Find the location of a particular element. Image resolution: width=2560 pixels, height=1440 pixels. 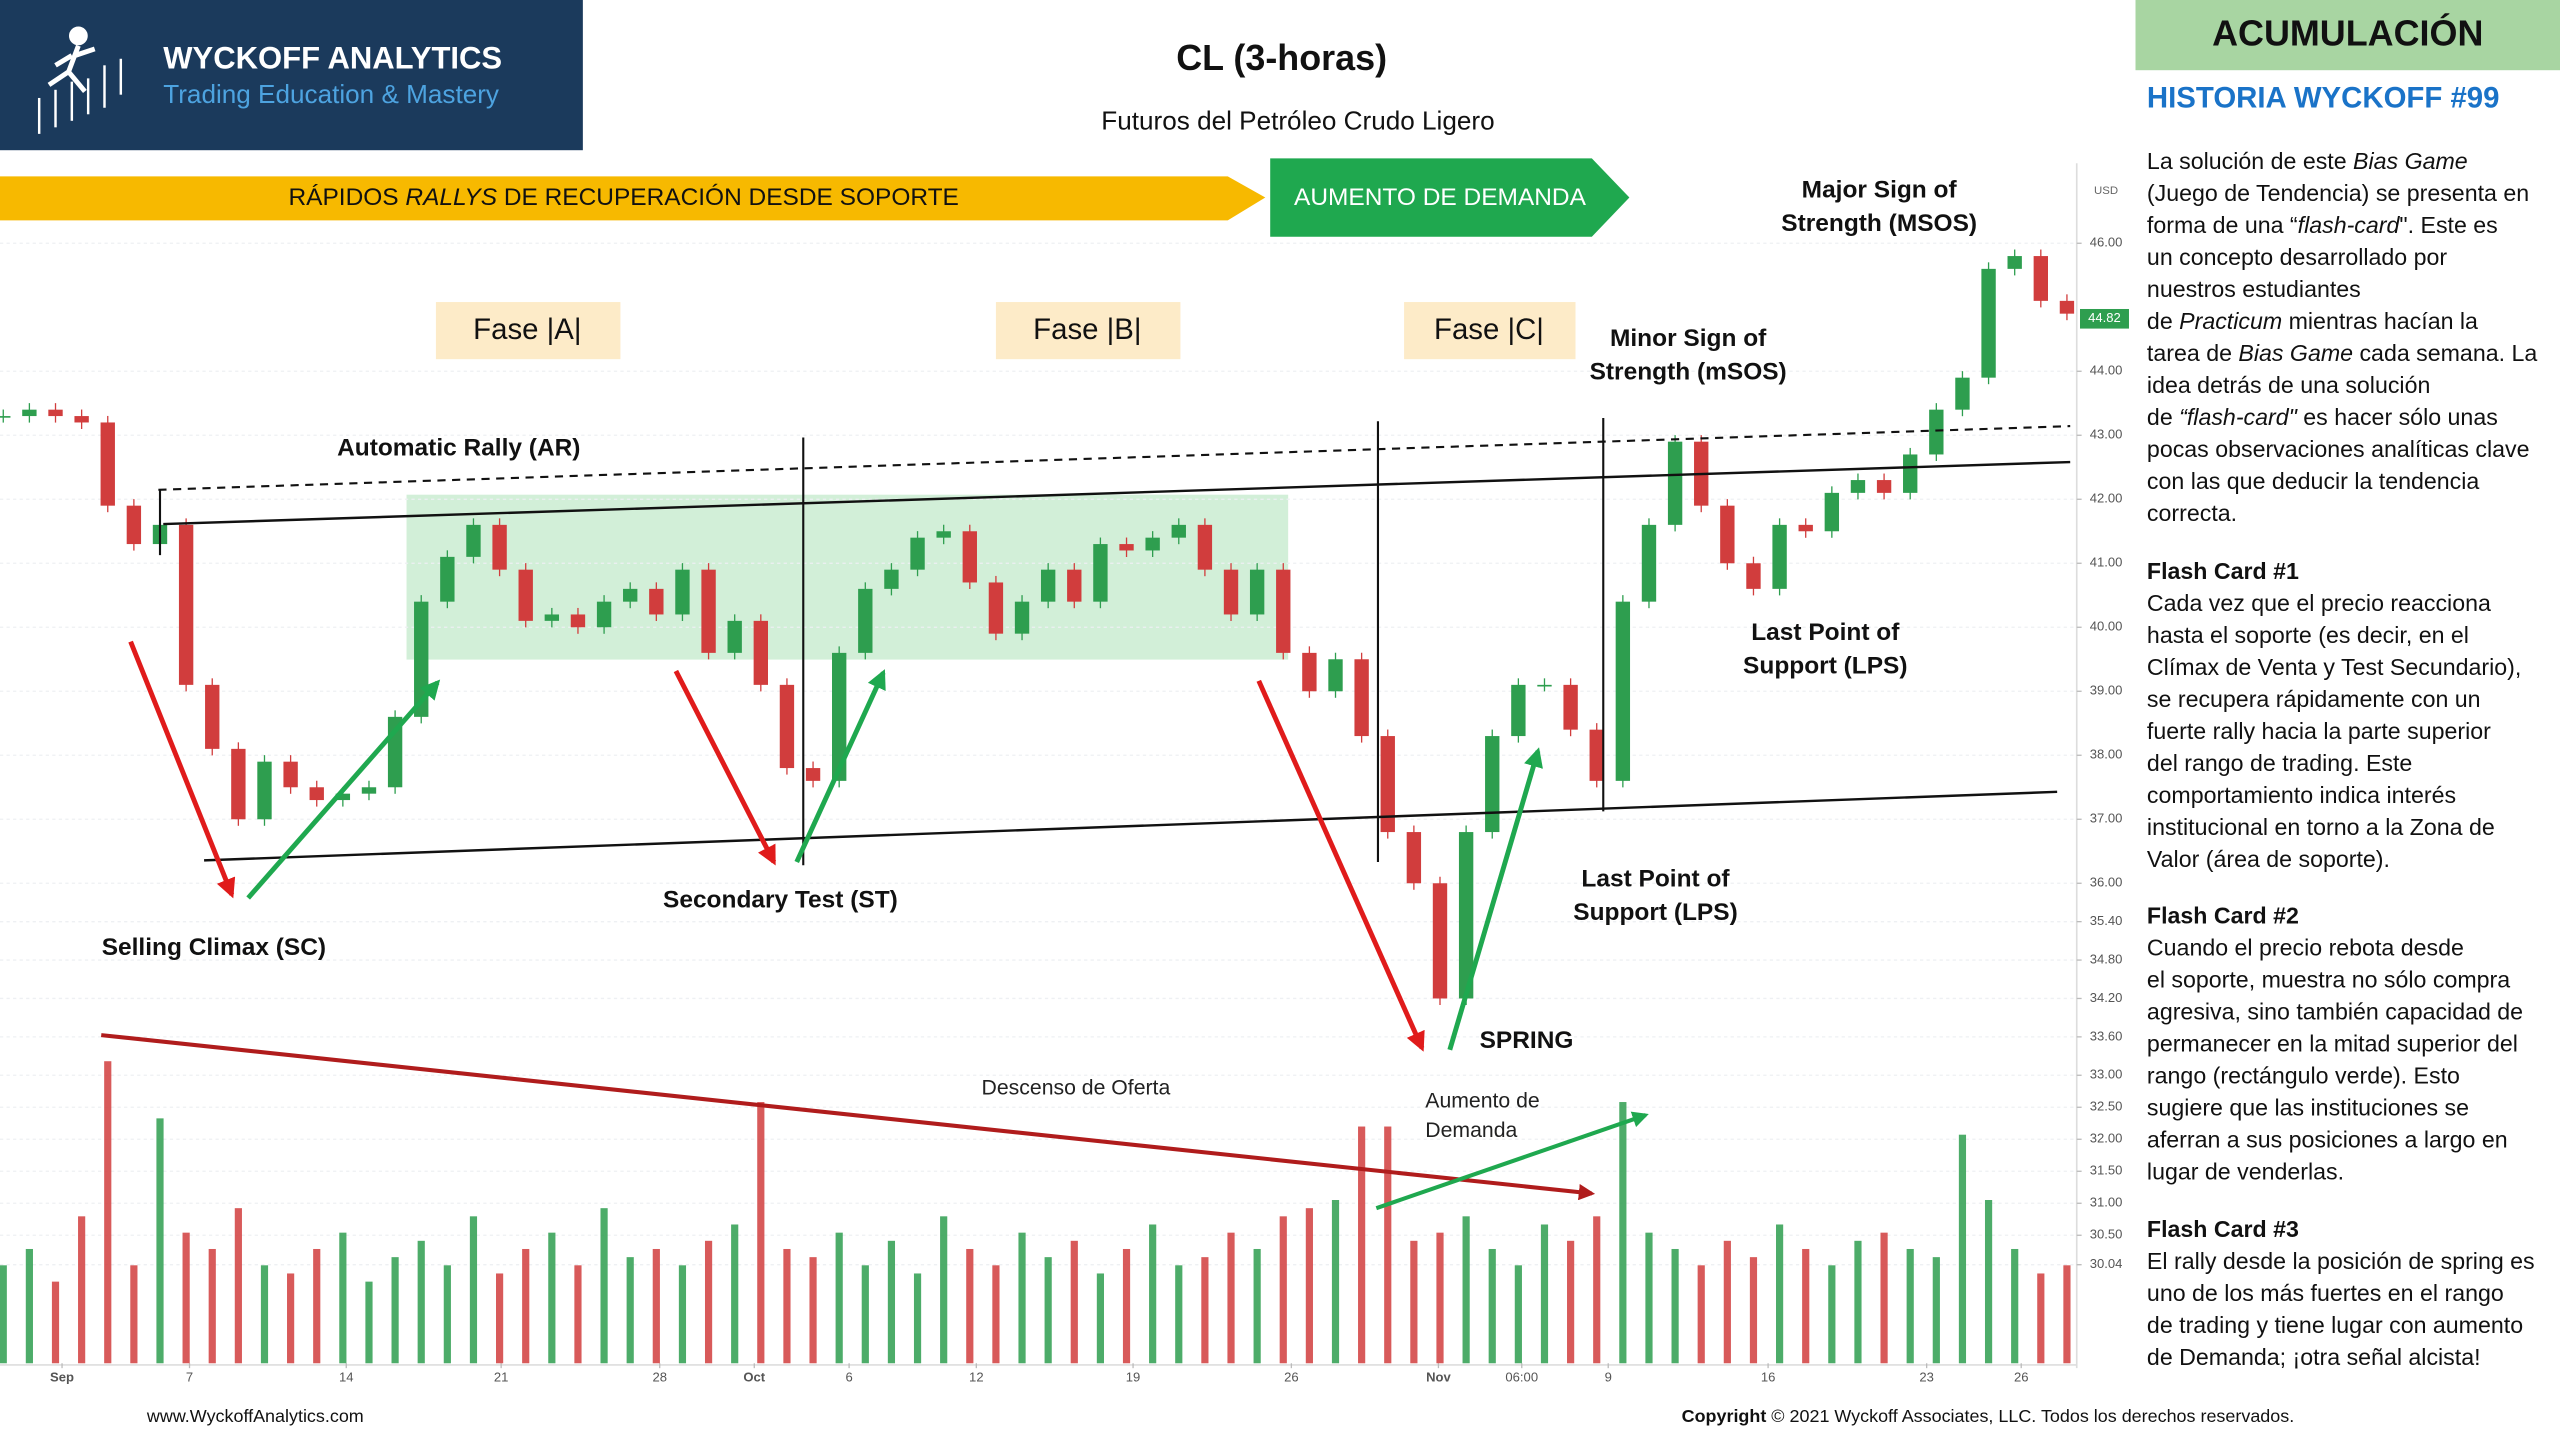

card-title: Flash Card #2 is located at coordinates (2223, 916).